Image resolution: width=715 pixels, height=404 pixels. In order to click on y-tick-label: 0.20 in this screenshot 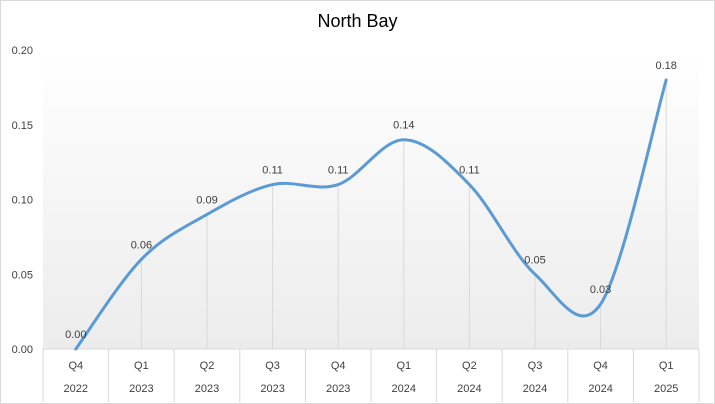, I will do `click(22, 51)`.